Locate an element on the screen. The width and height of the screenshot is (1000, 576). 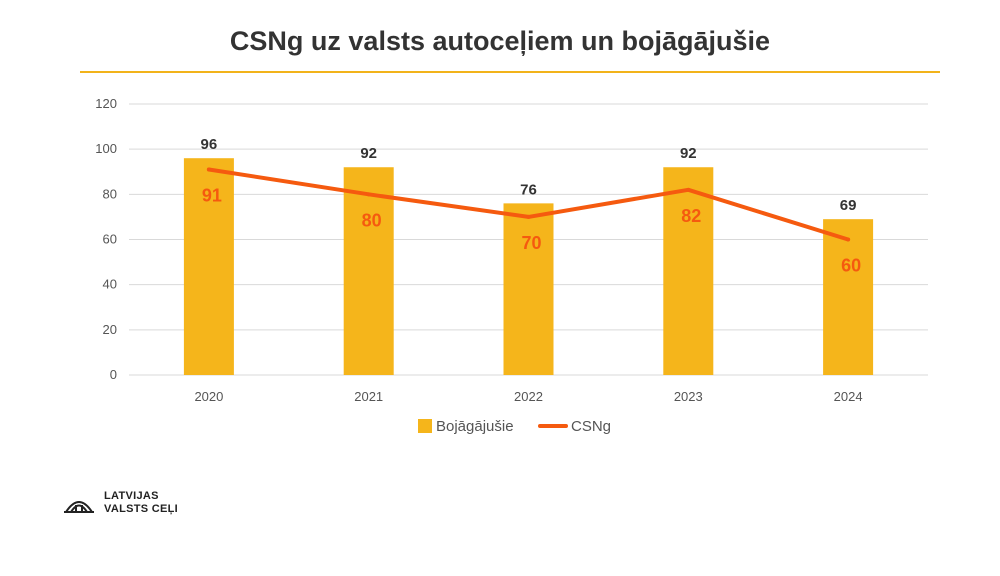
legend-label-bar: Bojāgājušie is located at coordinates (475, 426).